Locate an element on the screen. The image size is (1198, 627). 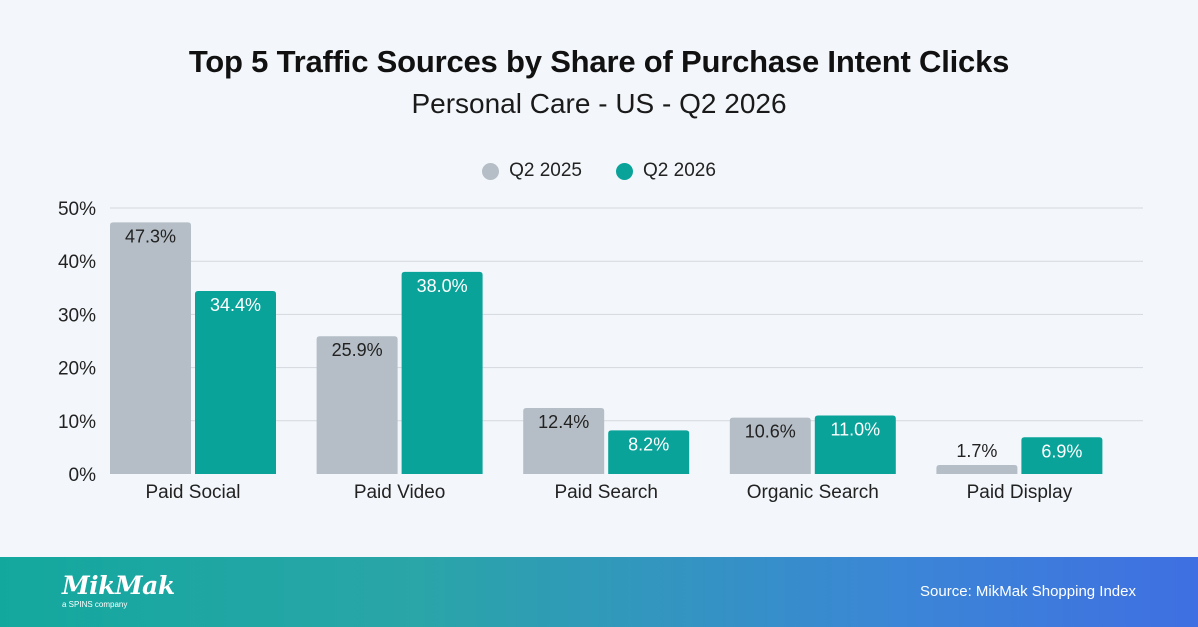
legend: Q2 2025 Q2 2026 is located at coordinates (599, 171).